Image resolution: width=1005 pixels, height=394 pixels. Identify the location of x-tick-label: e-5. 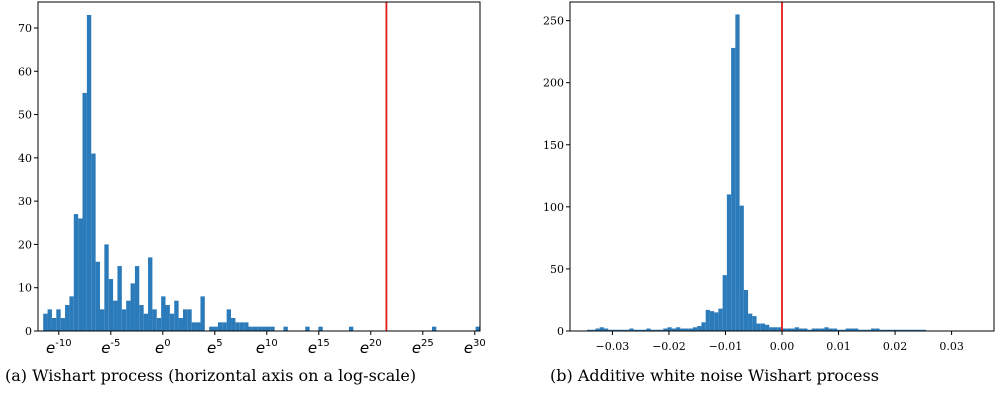
(110, 347).